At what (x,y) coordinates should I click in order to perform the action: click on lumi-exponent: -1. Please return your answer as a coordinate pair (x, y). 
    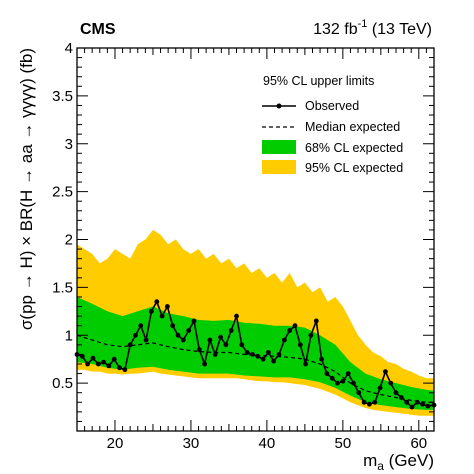
    Looking at the image, I should click on (363, 24).